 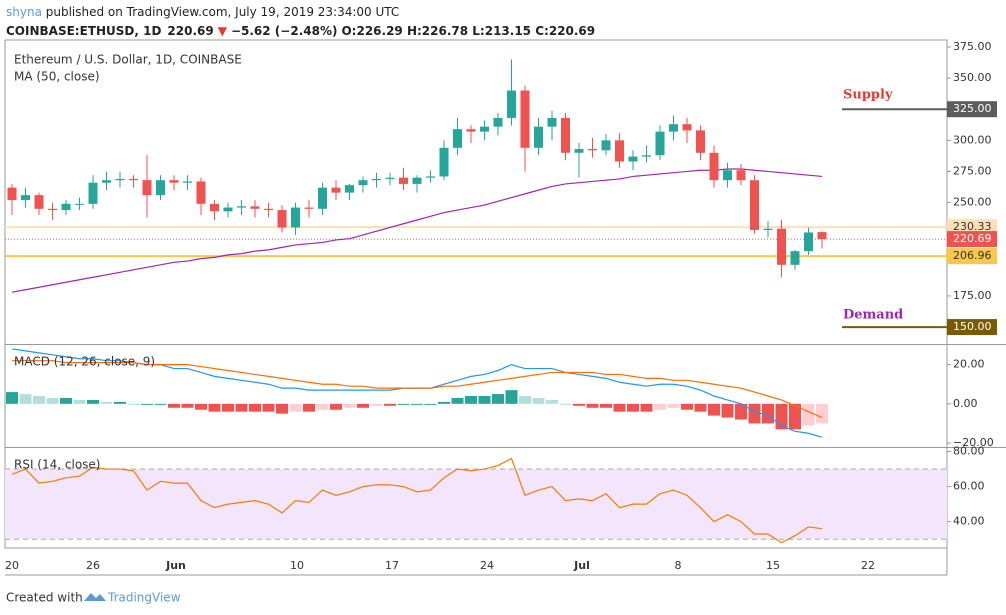 What do you see at coordinates (468, 31) in the screenshot?
I see `ohlc: O:226.29 H:226.78 L:213.15 C:220.69` at bounding box center [468, 31].